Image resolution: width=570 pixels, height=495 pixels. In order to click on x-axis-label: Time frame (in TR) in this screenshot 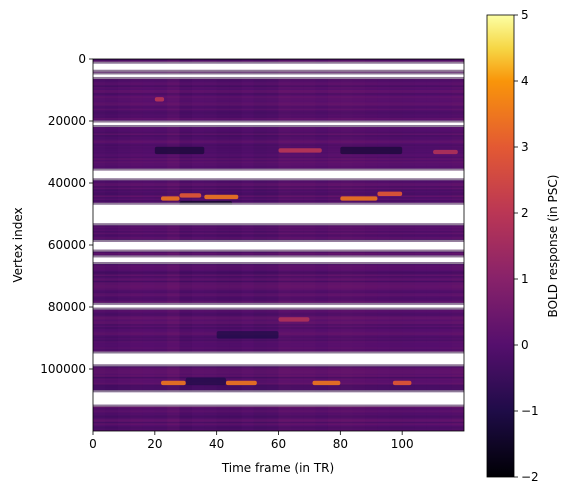, I will do `click(277, 468)`.